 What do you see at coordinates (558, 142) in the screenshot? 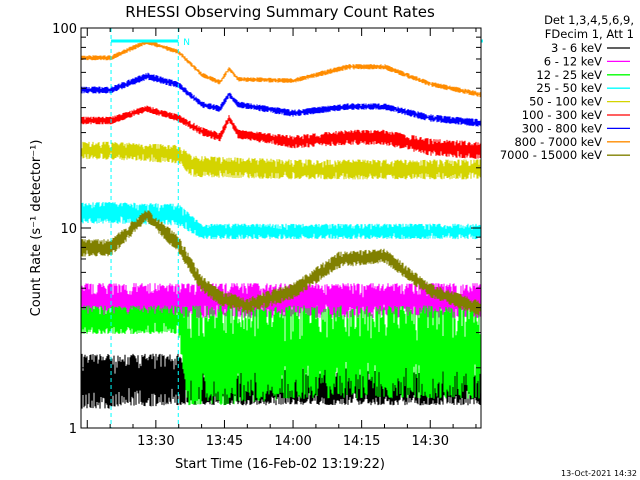
I see `legend-entry-label: 800 - 7000 keV` at bounding box center [558, 142].